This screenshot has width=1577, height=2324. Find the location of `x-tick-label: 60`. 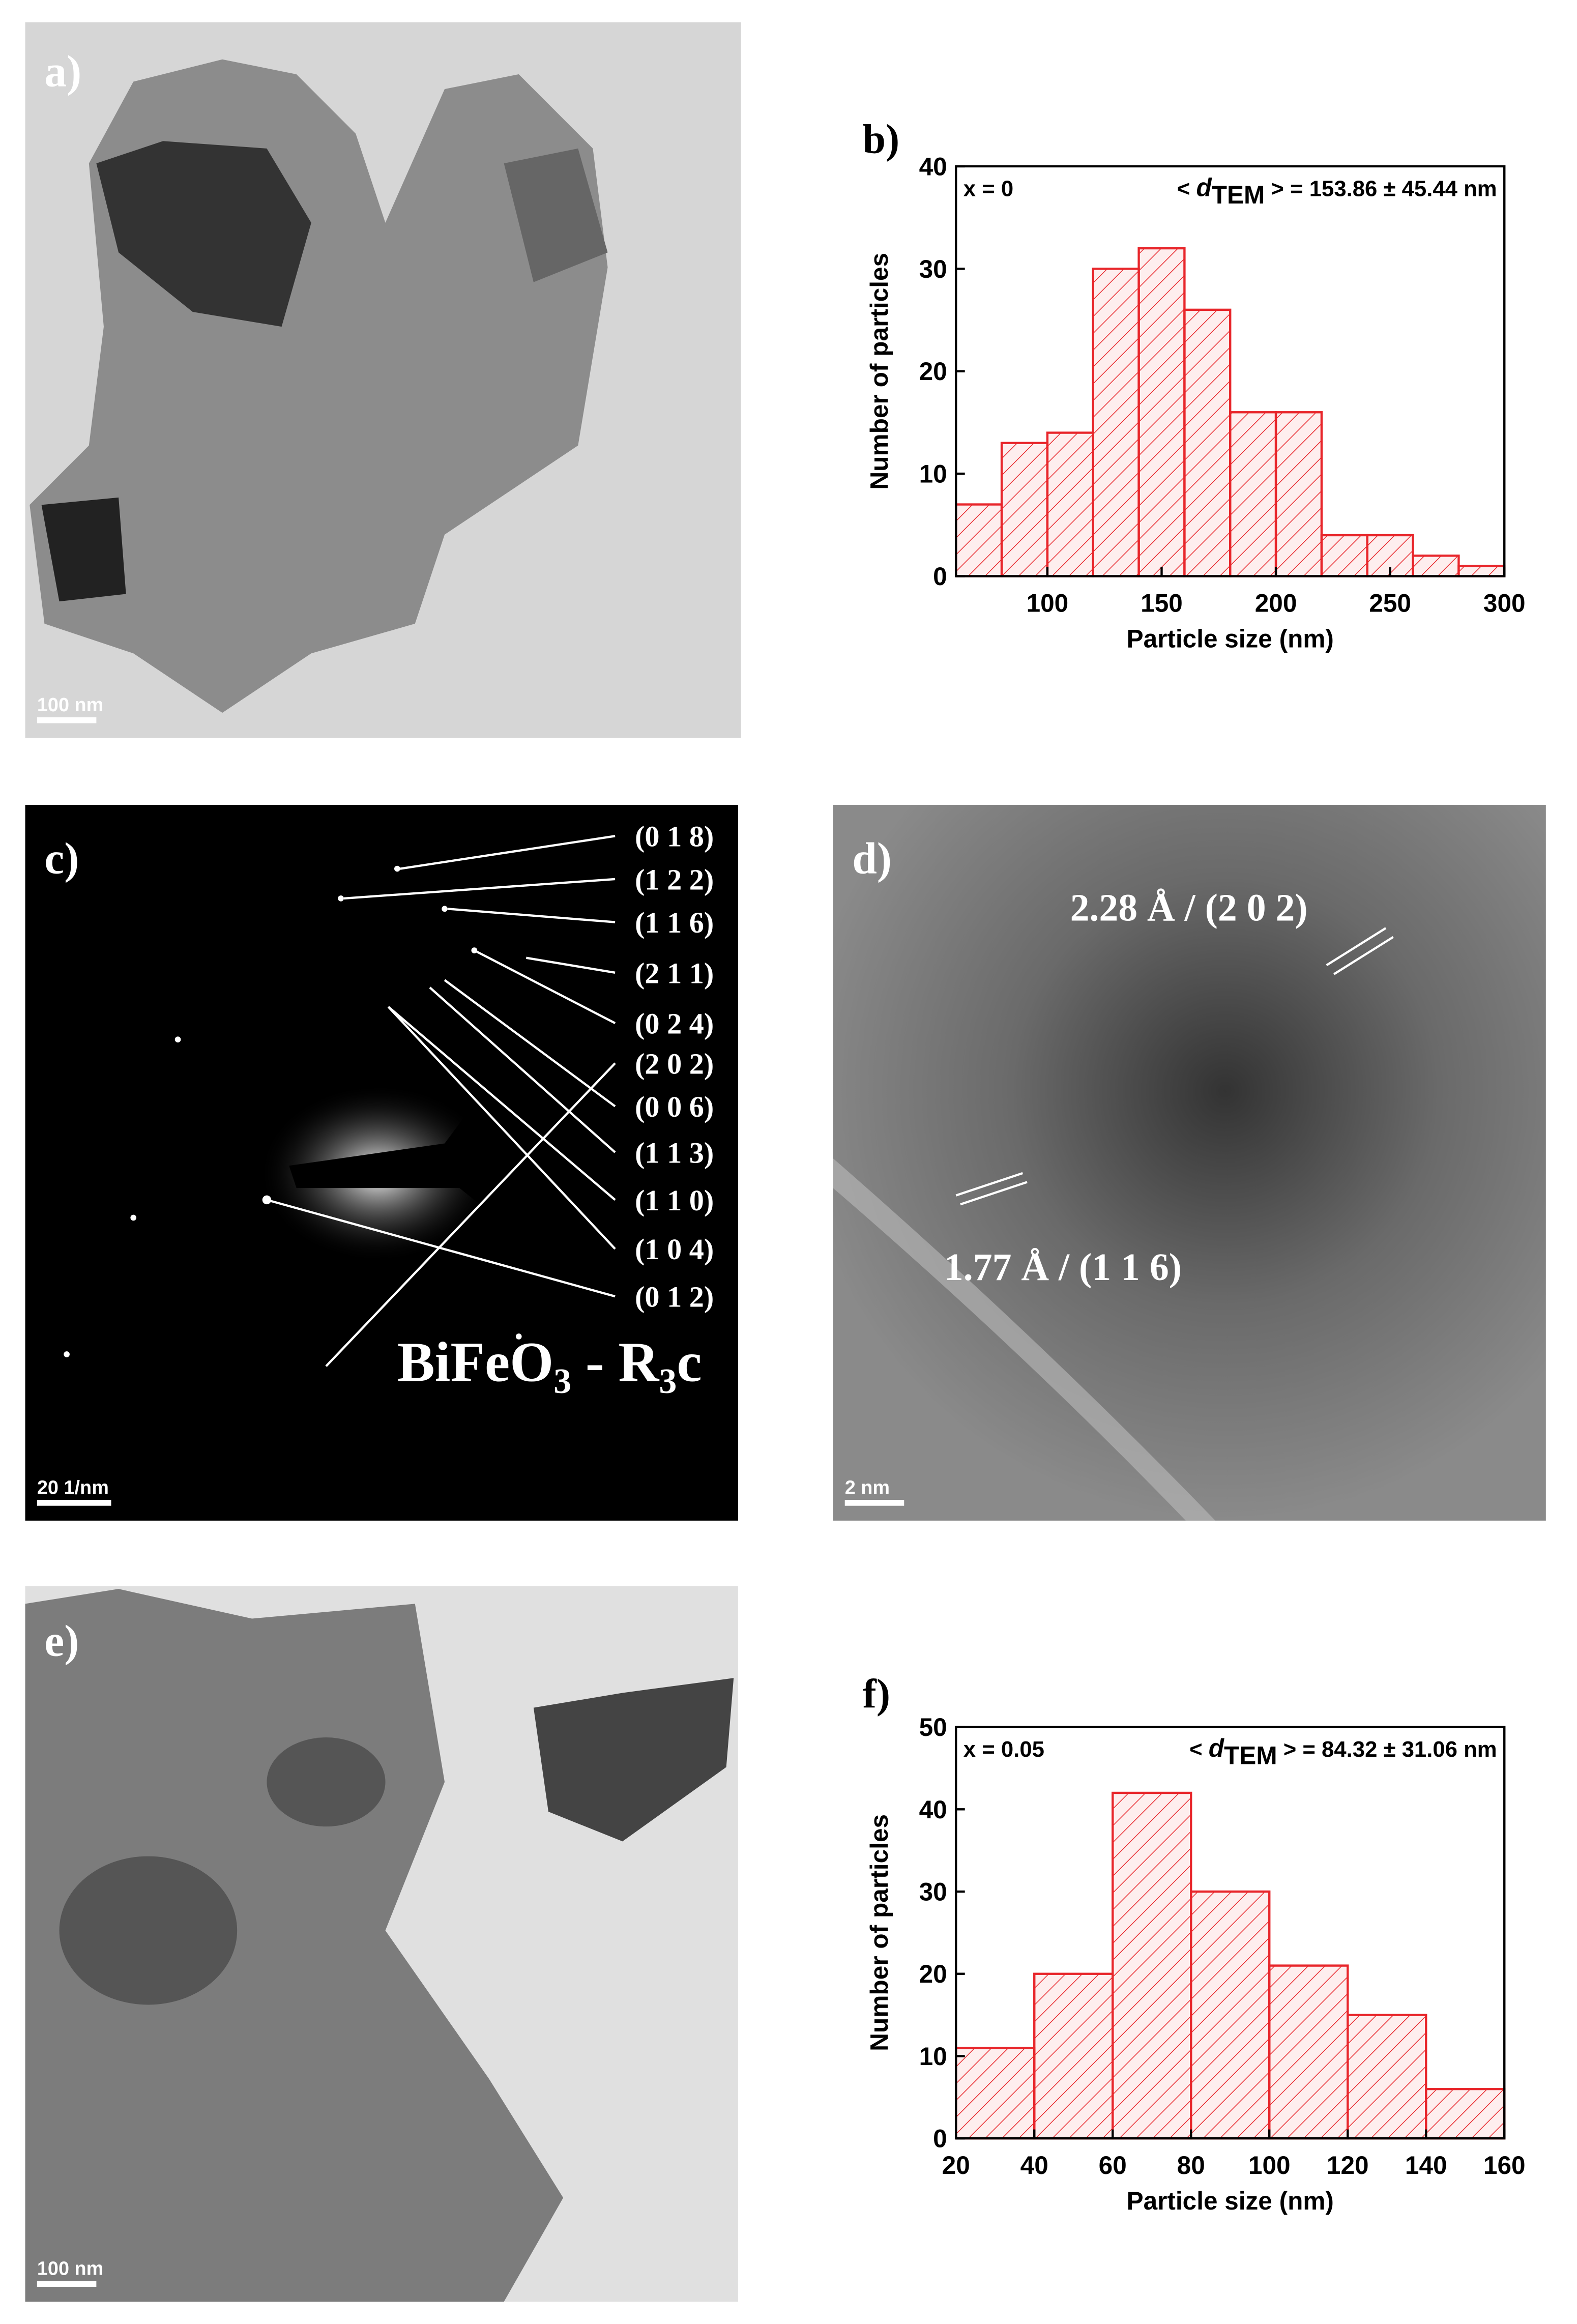

x-tick-label: 60 is located at coordinates (1113, 2165).